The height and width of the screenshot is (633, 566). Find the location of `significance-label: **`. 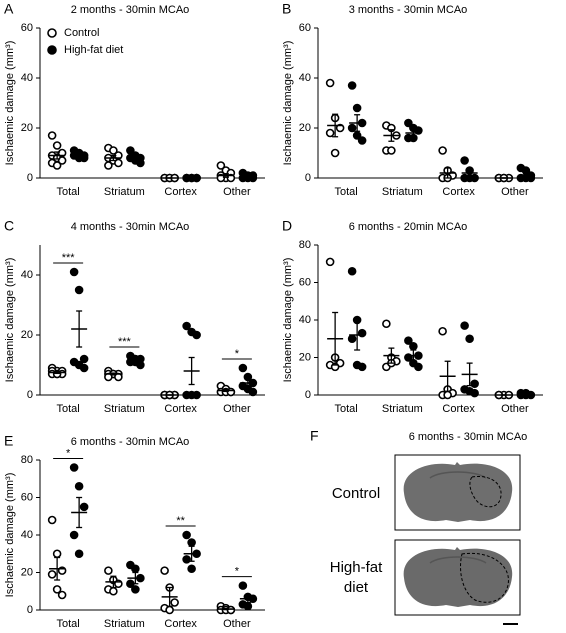

significance-label: ** is located at coordinates (180, 521).